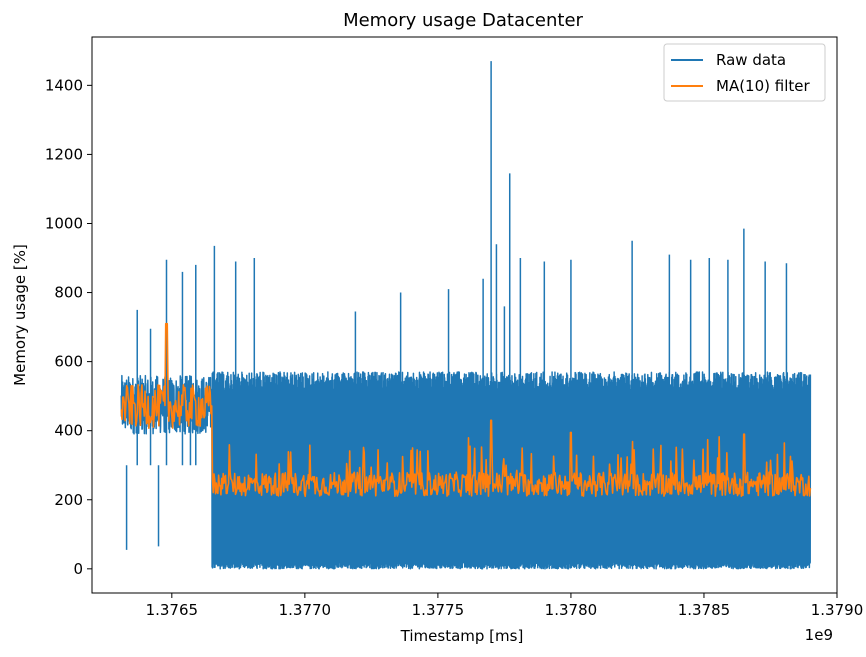 This screenshot has height=657, width=866. Describe the element at coordinates (68, 362) in the screenshot. I see `y-tick-label: 600` at that location.